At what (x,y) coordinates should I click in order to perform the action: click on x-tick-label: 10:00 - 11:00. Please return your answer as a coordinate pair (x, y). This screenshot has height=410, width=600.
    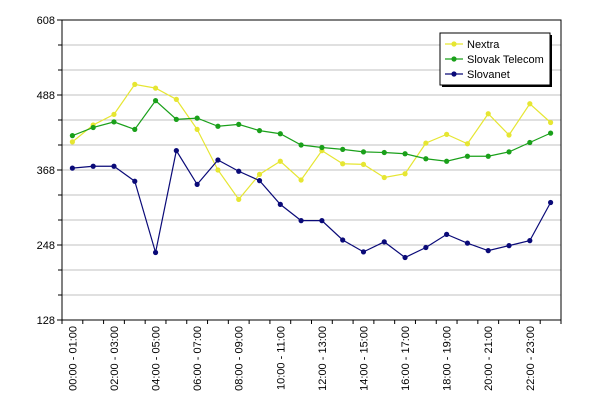
    Looking at the image, I should click on (281, 358).